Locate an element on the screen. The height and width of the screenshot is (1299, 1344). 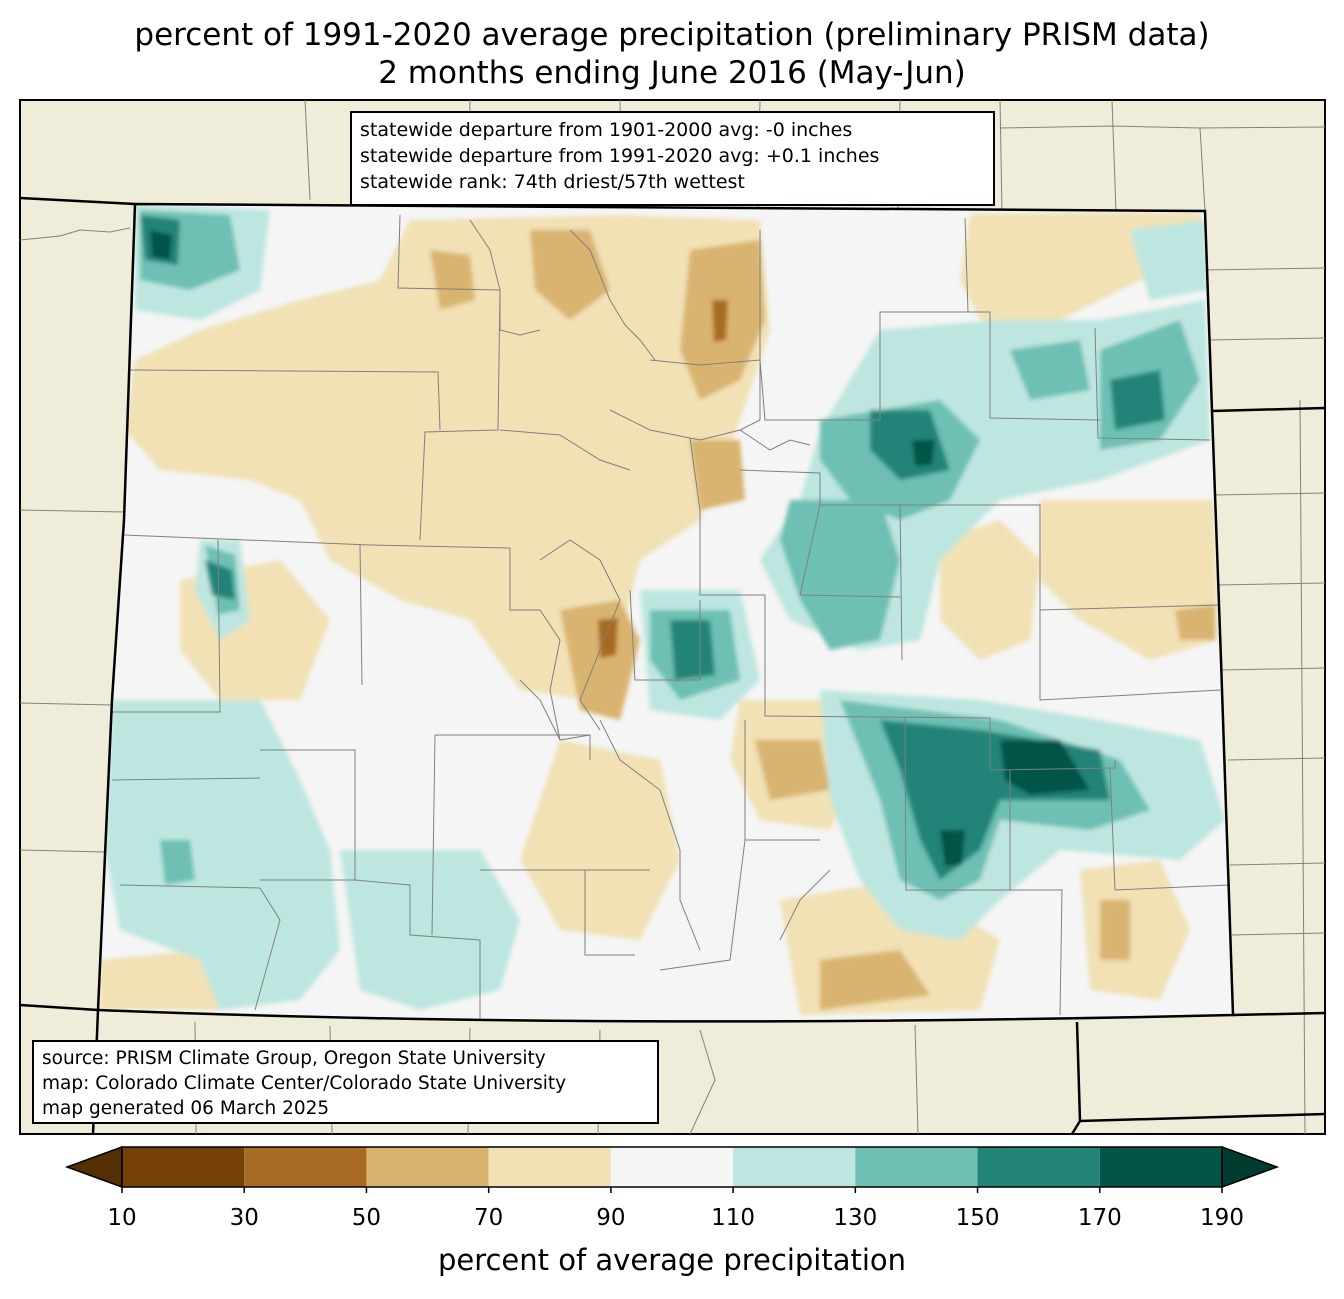
colorbar-tick-label: 110 is located at coordinates (733, 1218).